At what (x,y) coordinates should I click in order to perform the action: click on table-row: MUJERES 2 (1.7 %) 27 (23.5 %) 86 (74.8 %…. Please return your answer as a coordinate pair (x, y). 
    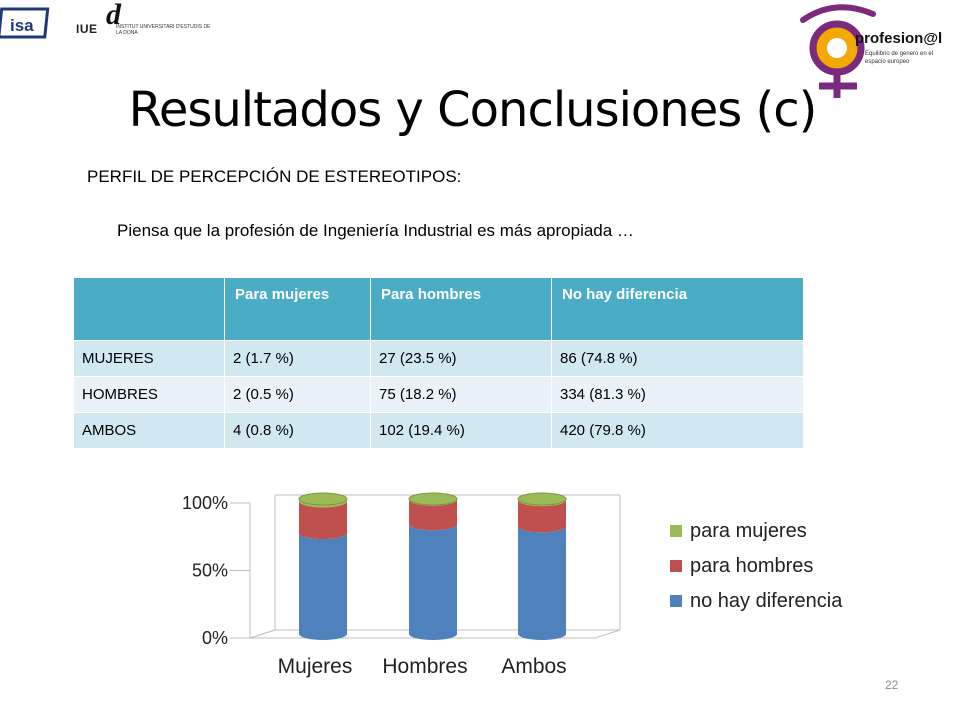
    Looking at the image, I should click on (438, 358).